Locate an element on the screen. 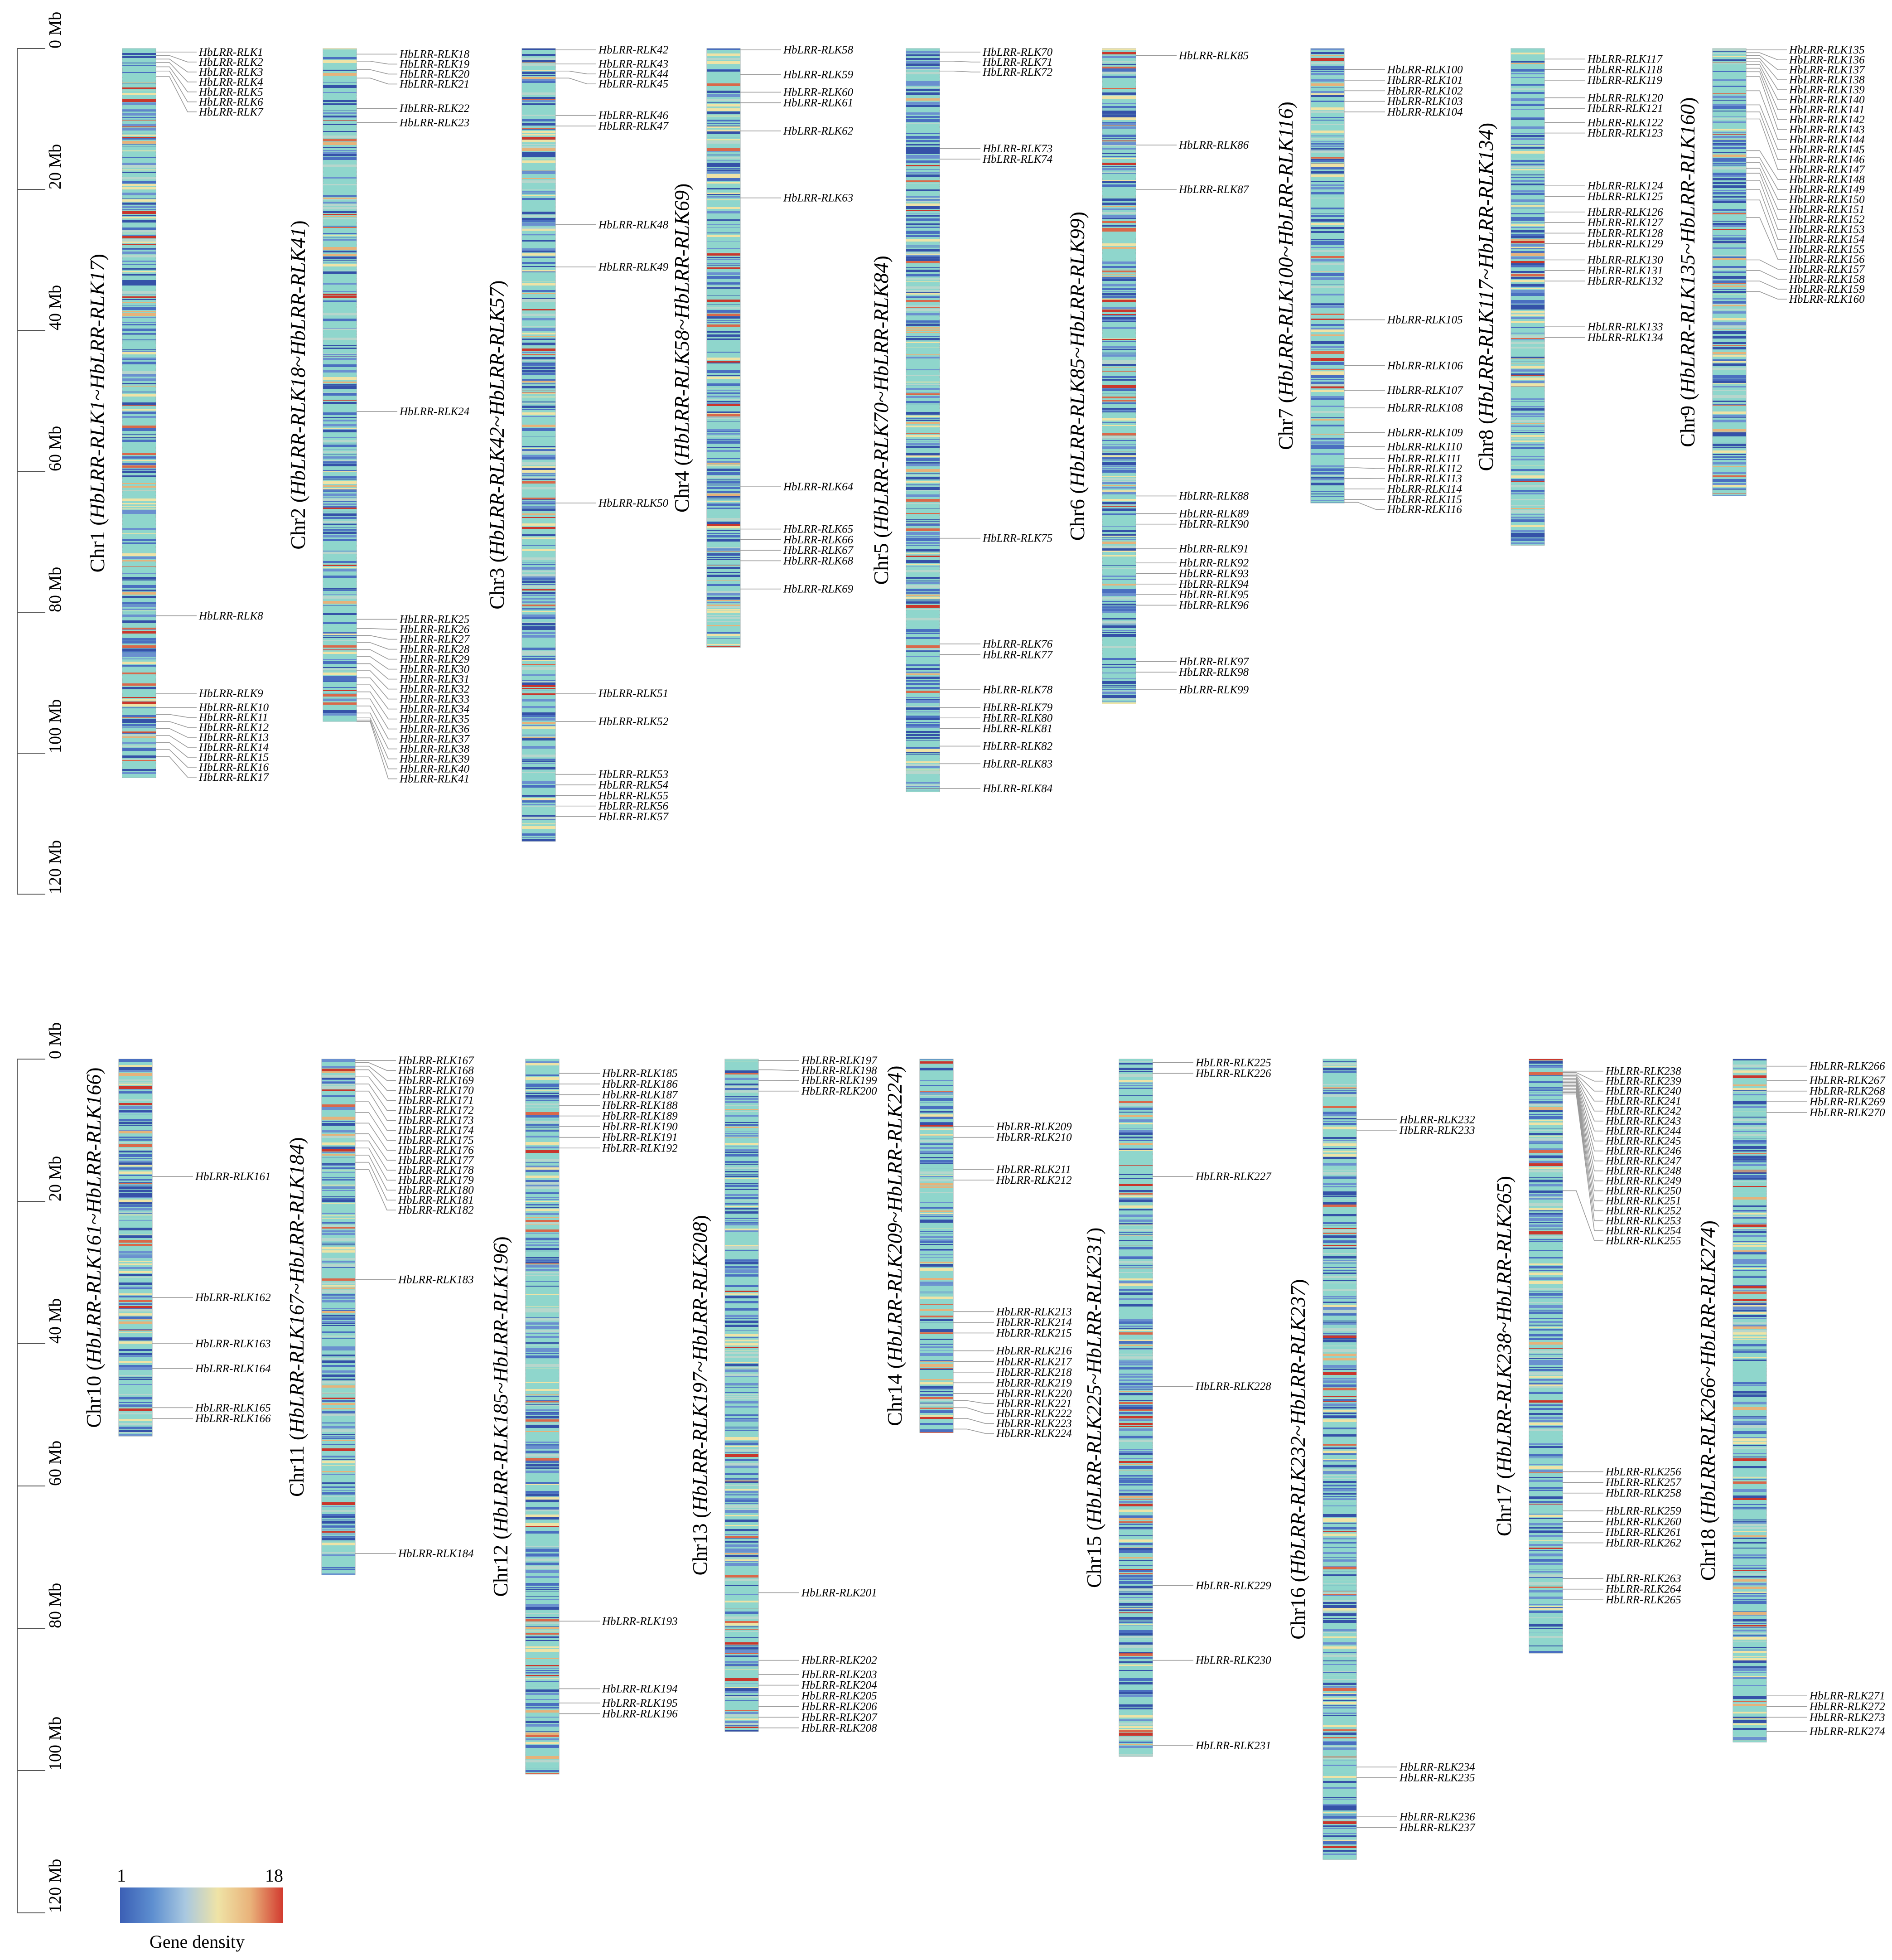 This screenshot has width=1892, height=1960. gene-label: HbLRR-RLK246 is located at coordinates (1643, 1151).